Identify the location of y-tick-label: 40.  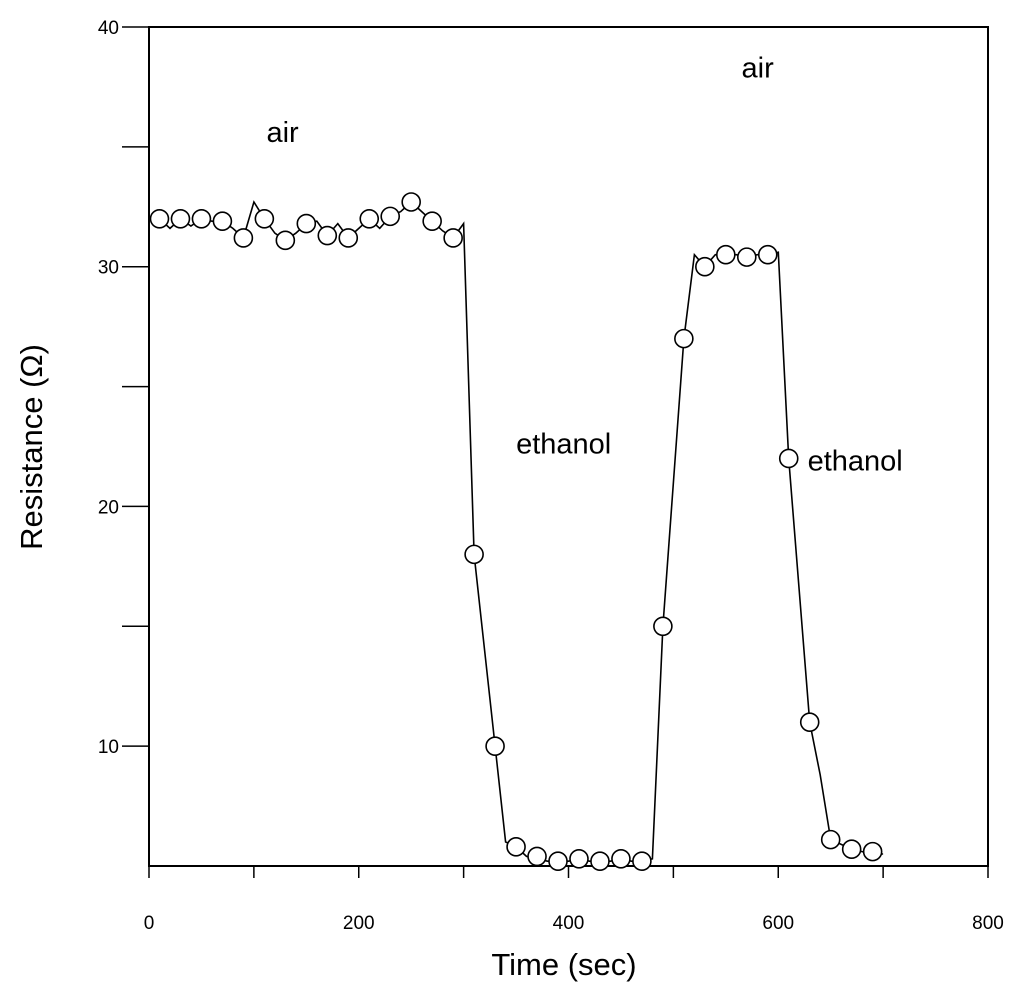
(108, 28).